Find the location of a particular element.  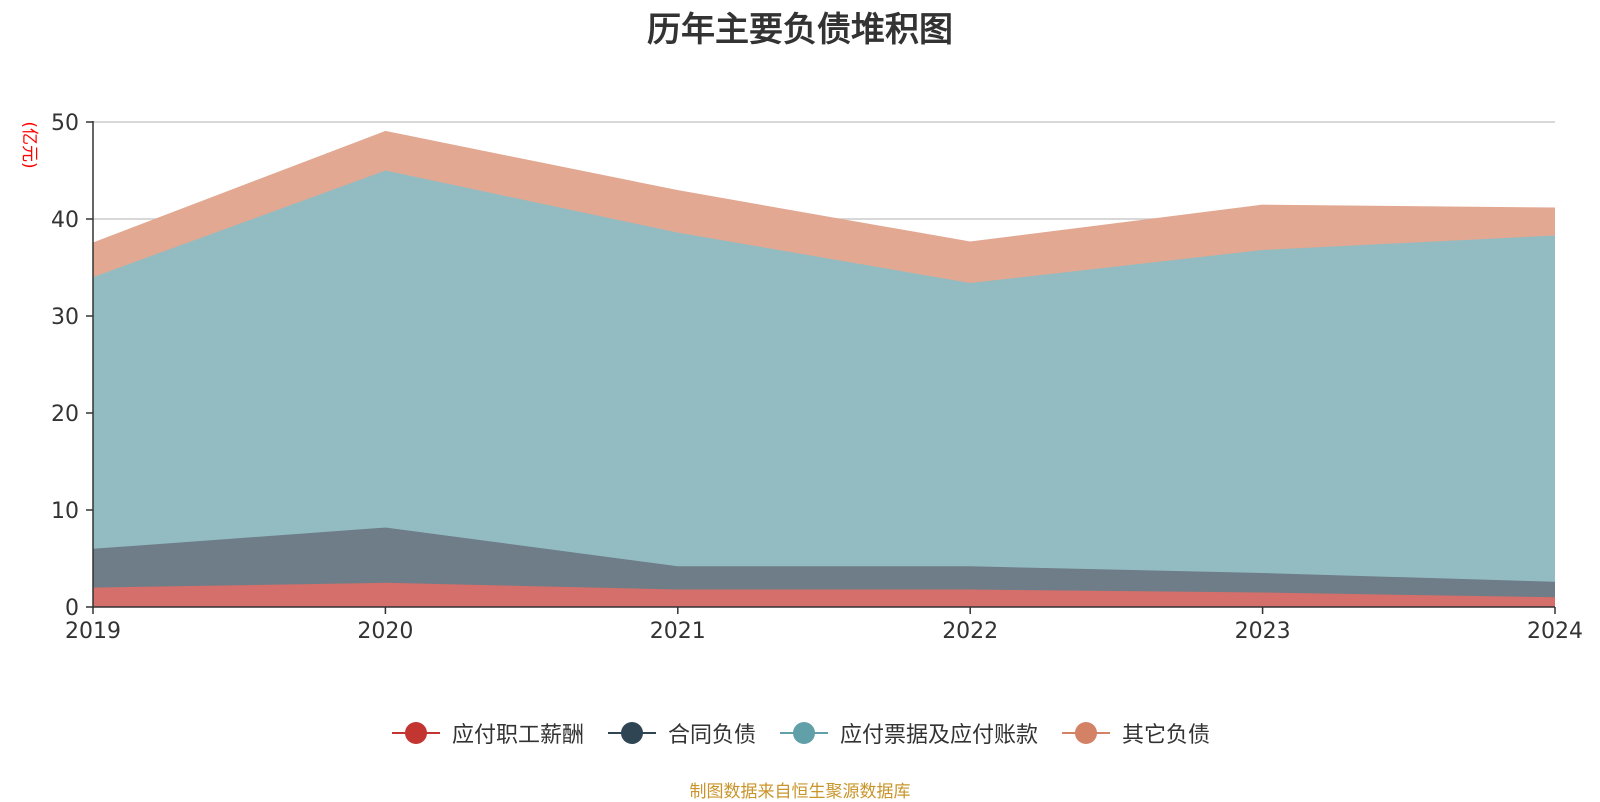

x-tick-label-2022: 2022 is located at coordinates (970, 631).